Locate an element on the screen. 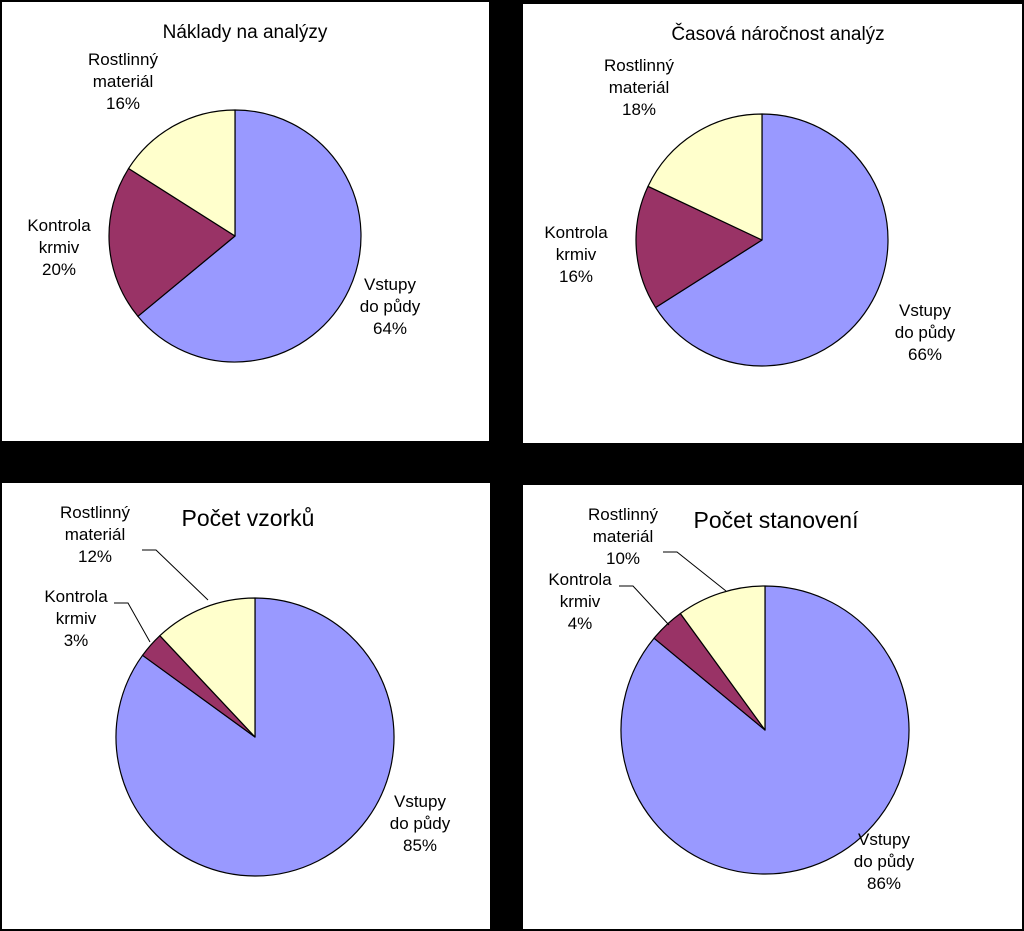 The height and width of the screenshot is (931, 1024). chart-title: Počet vzorků is located at coordinates (248, 518).